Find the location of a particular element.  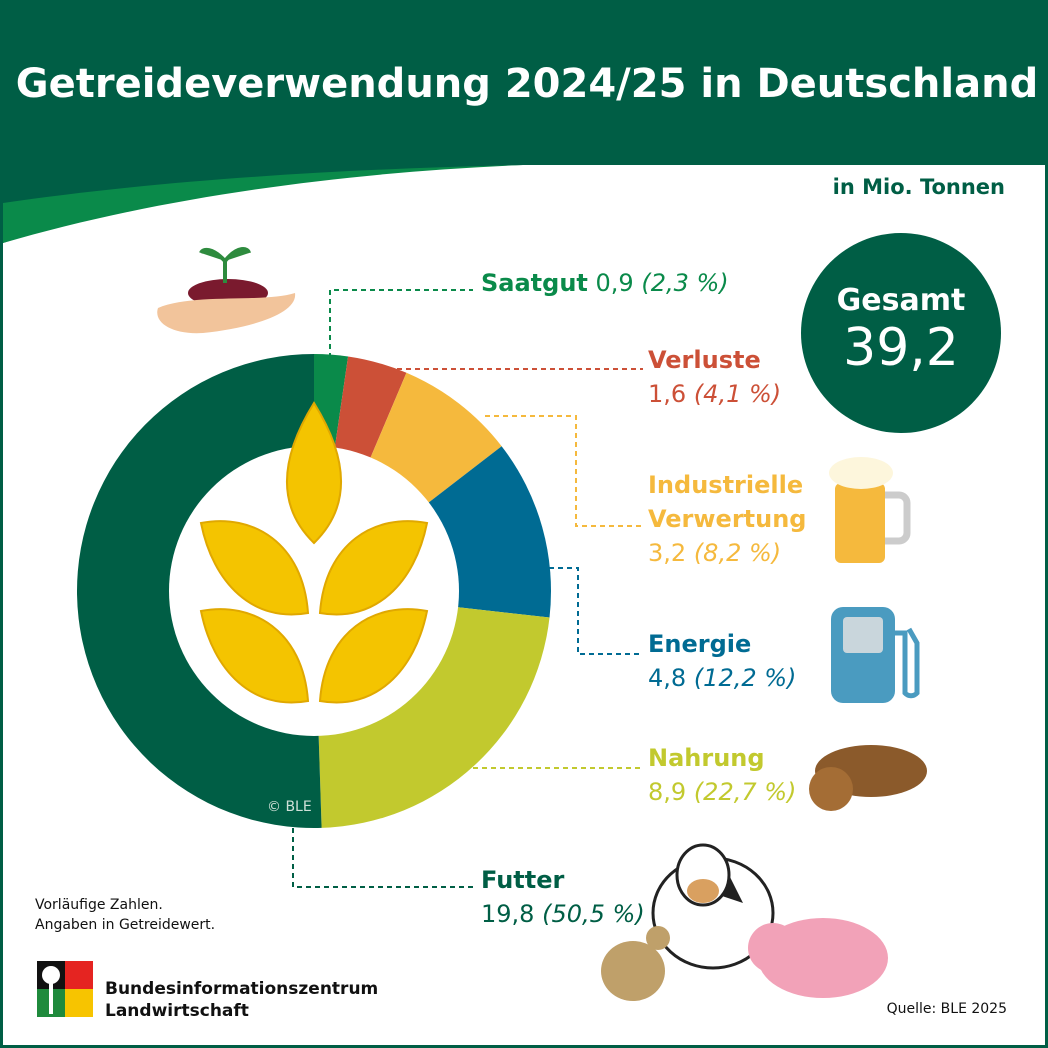

source: Quelle: BLE 2025 is located at coordinates (946, 1009).